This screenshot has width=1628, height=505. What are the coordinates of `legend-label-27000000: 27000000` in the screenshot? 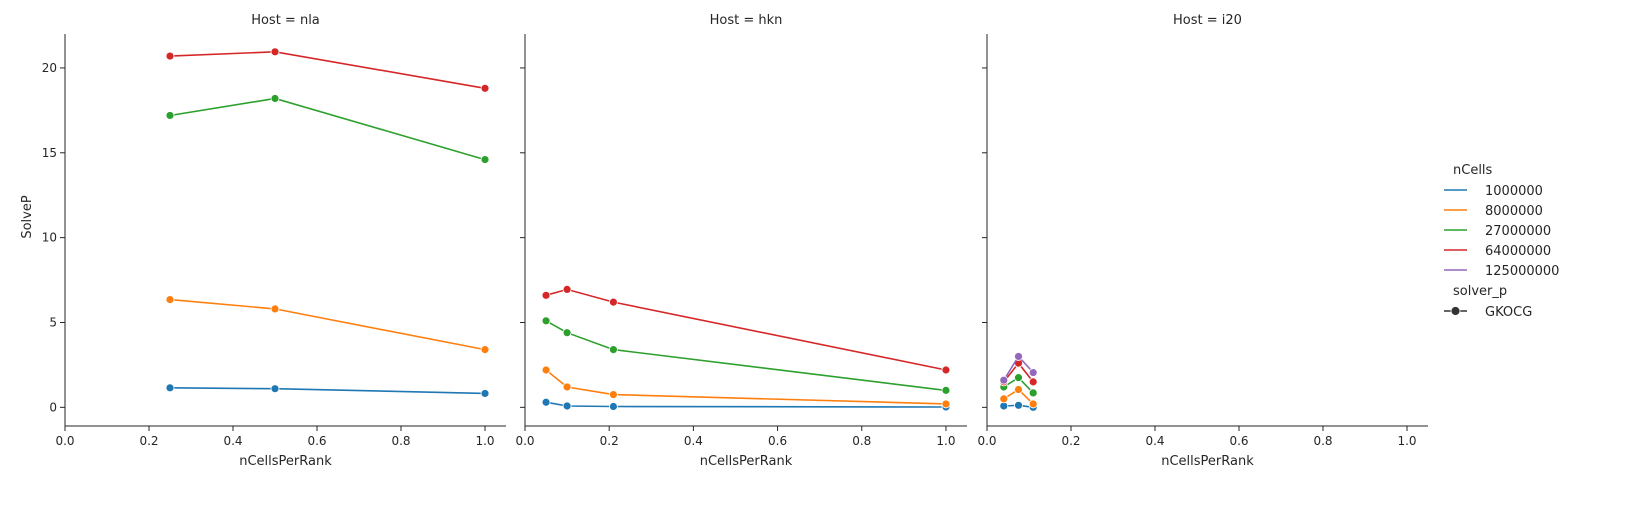 It's located at (1518, 231).